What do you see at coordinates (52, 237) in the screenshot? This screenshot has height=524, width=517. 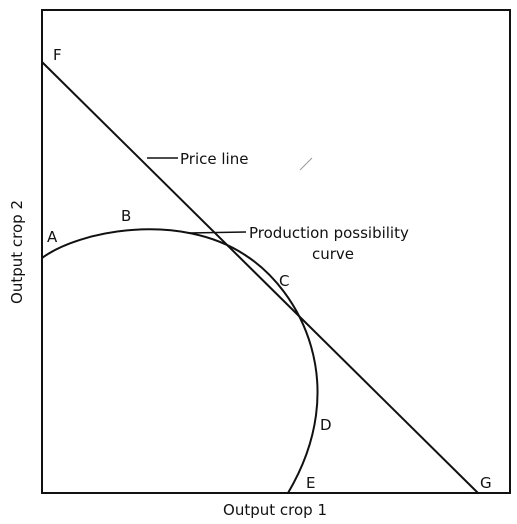 I see `point-label: A` at bounding box center [52, 237].